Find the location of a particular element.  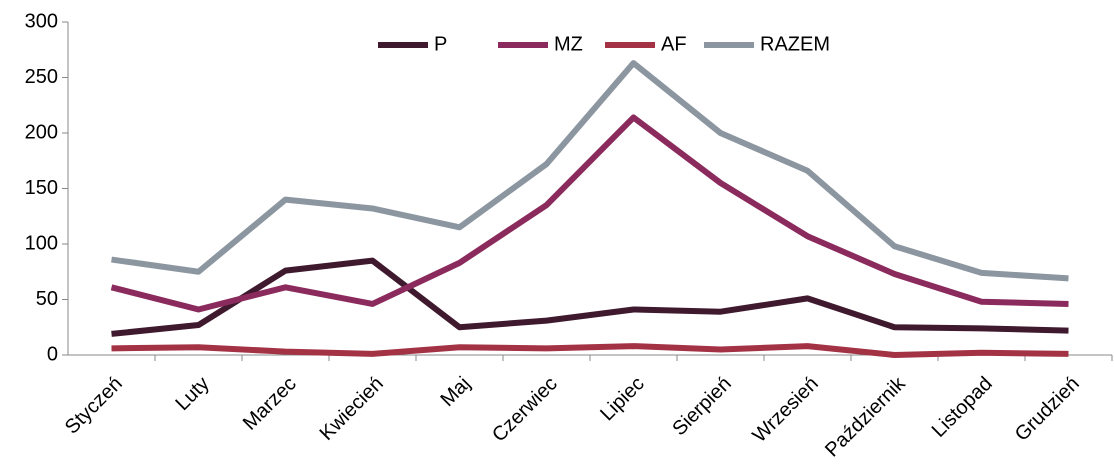

x-tick-label: Listopad is located at coordinates (962, 407).